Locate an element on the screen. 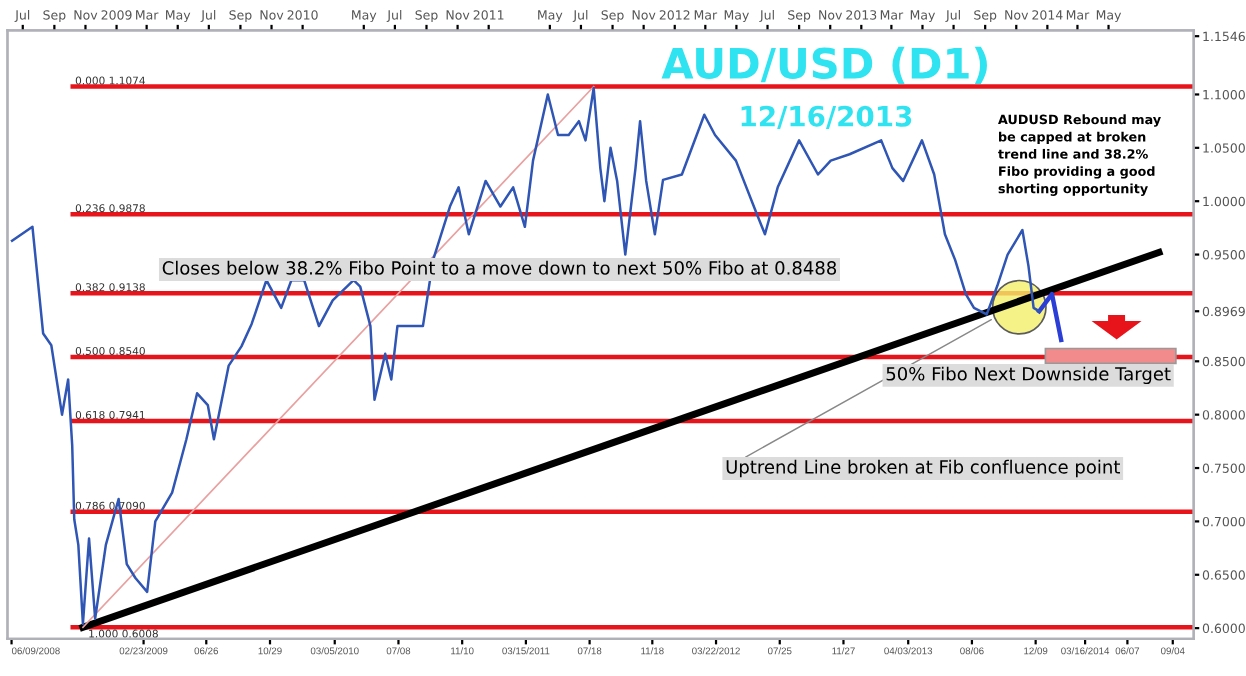 This screenshot has width=1246, height=676. chart-title: AUD/USD (D1) is located at coordinates (824, 65).